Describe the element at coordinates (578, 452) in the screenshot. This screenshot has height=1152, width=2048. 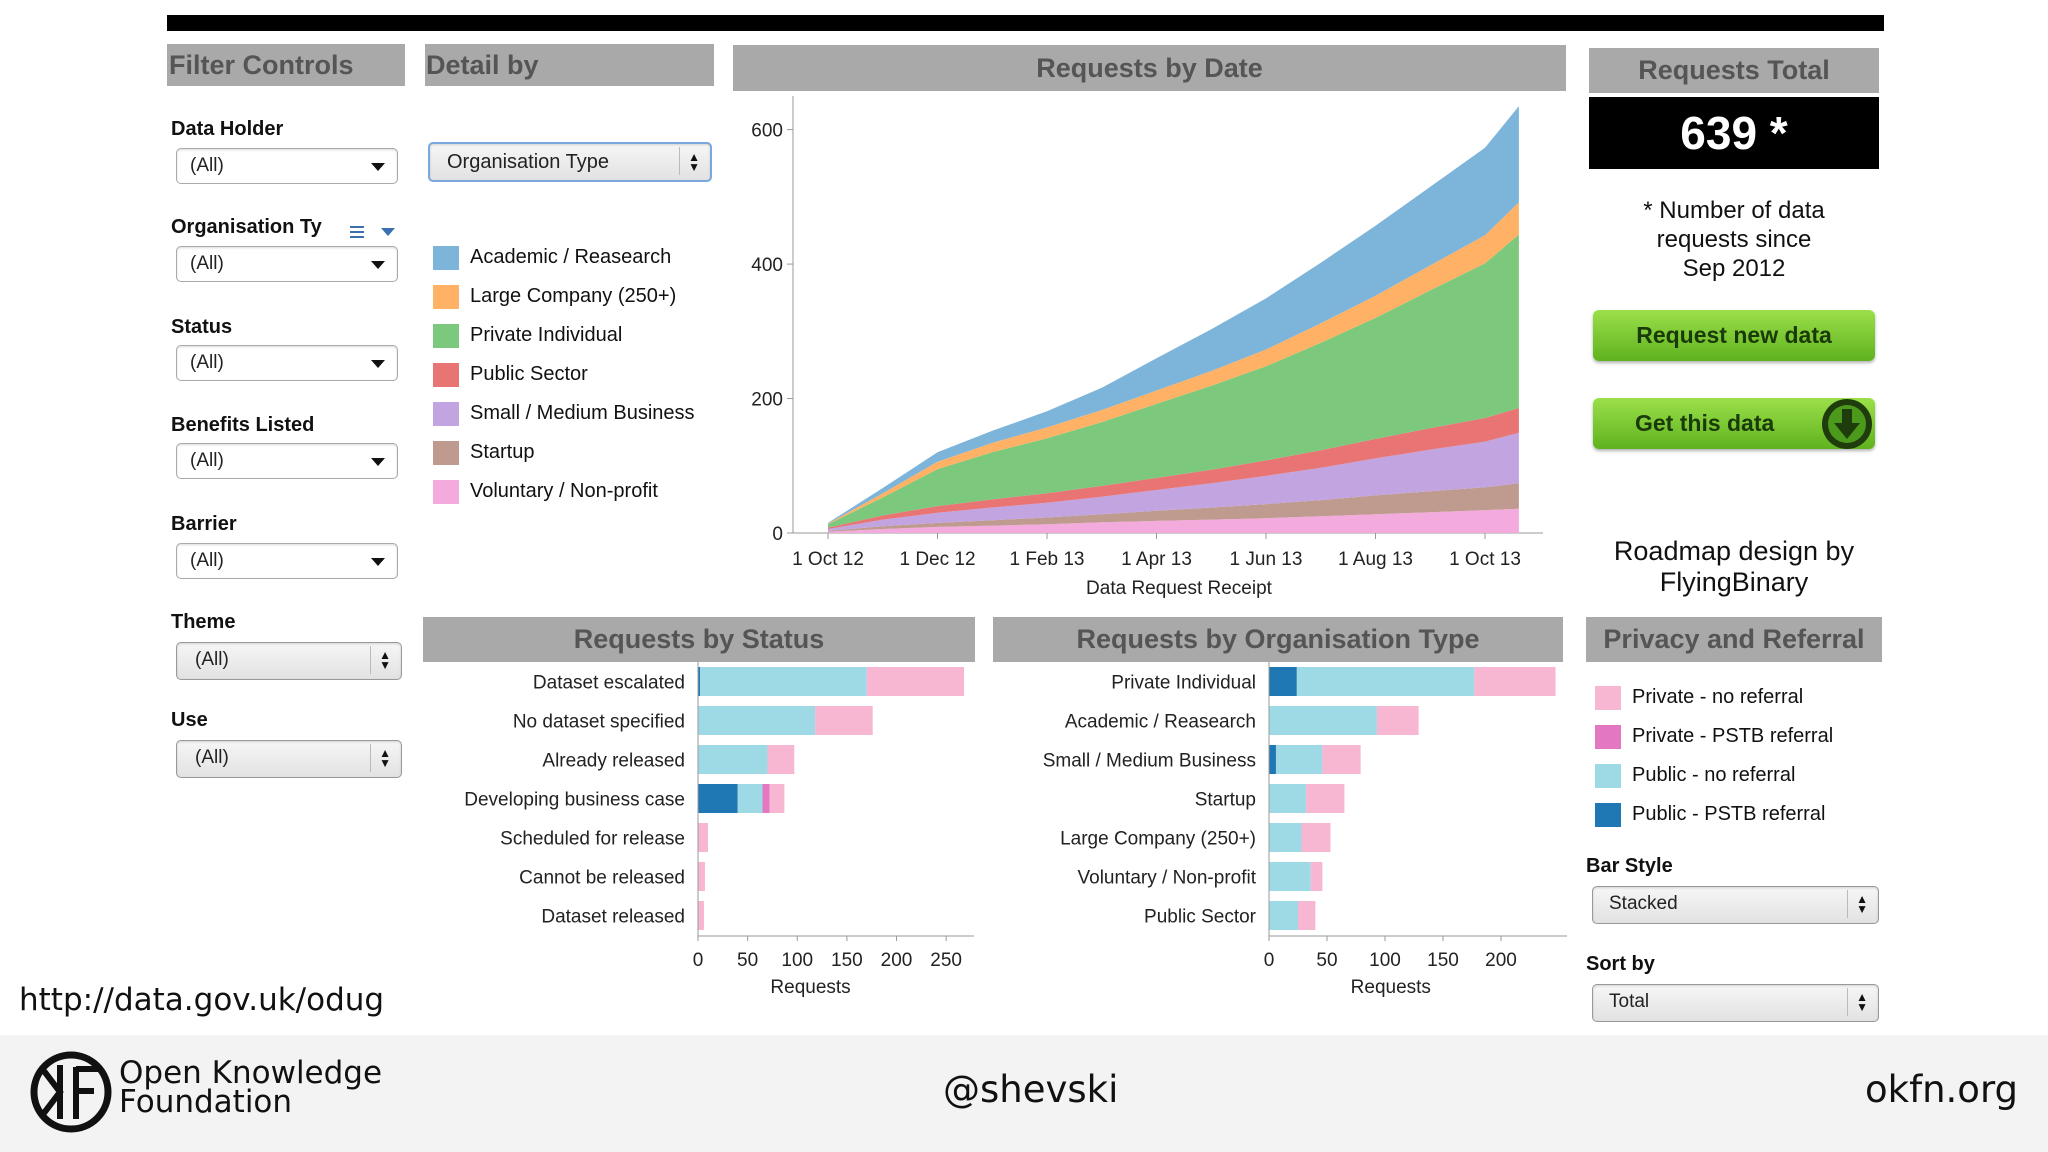
I see `legend-item: Startup` at that location.